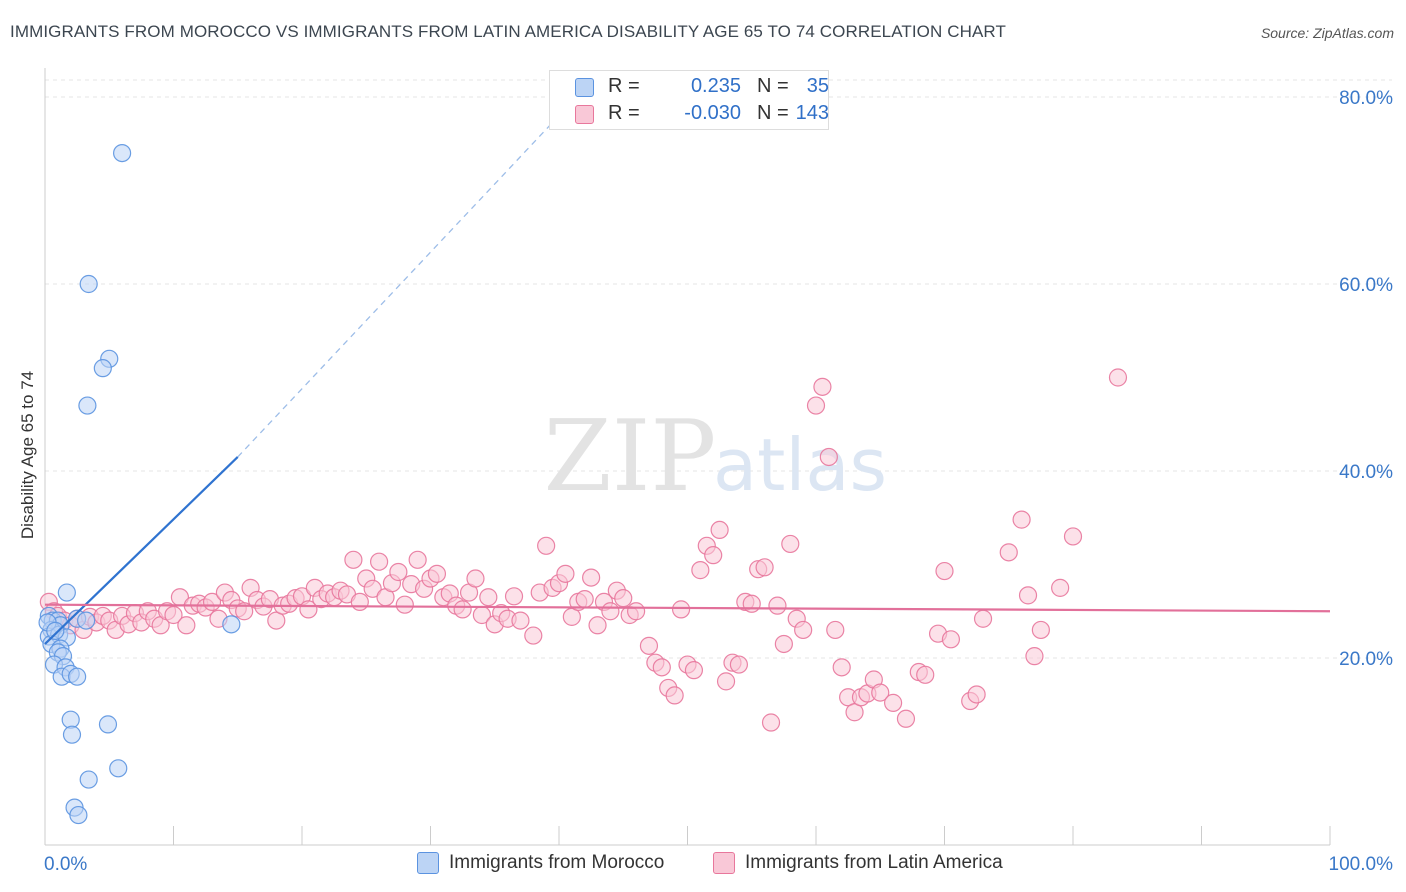 Image resolution: width=1406 pixels, height=892 pixels. What do you see at coordinates (557, 862) in the screenshot?
I see `legend-label-morocco: Immigrants from Morocco` at bounding box center [557, 862].